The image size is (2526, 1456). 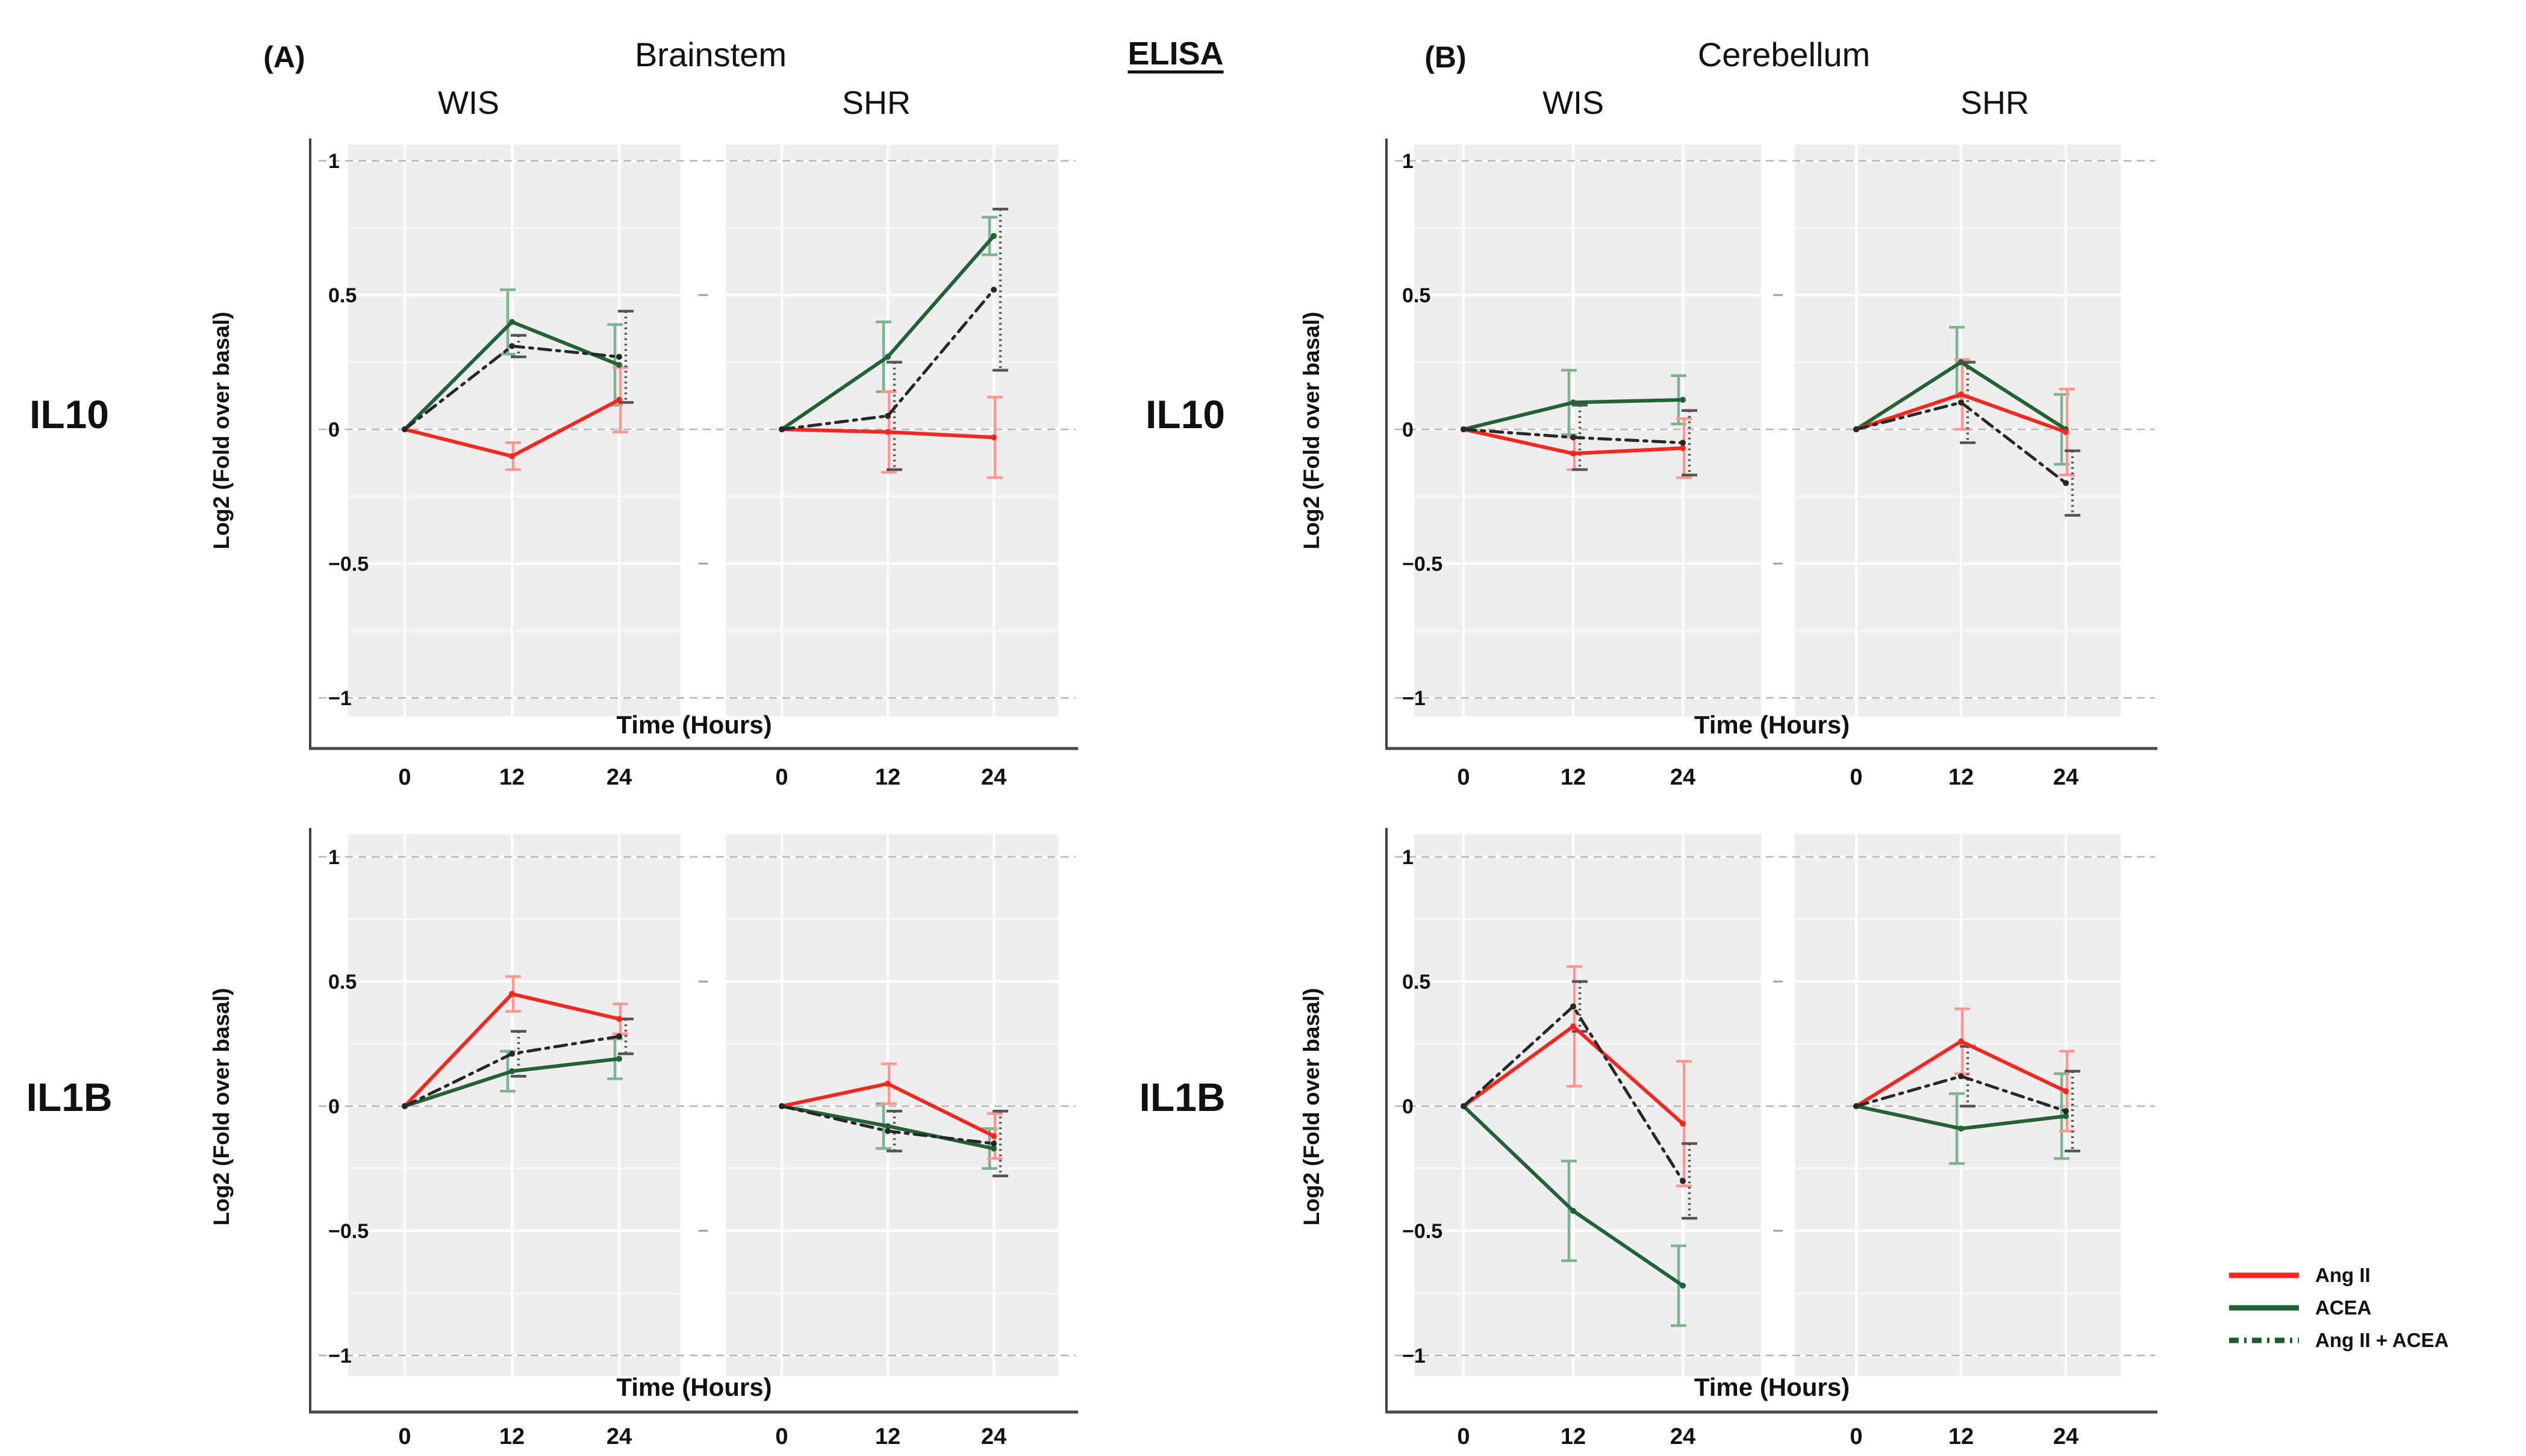 I want to click on col-label-a-shr: SHR, so click(x=876, y=103).